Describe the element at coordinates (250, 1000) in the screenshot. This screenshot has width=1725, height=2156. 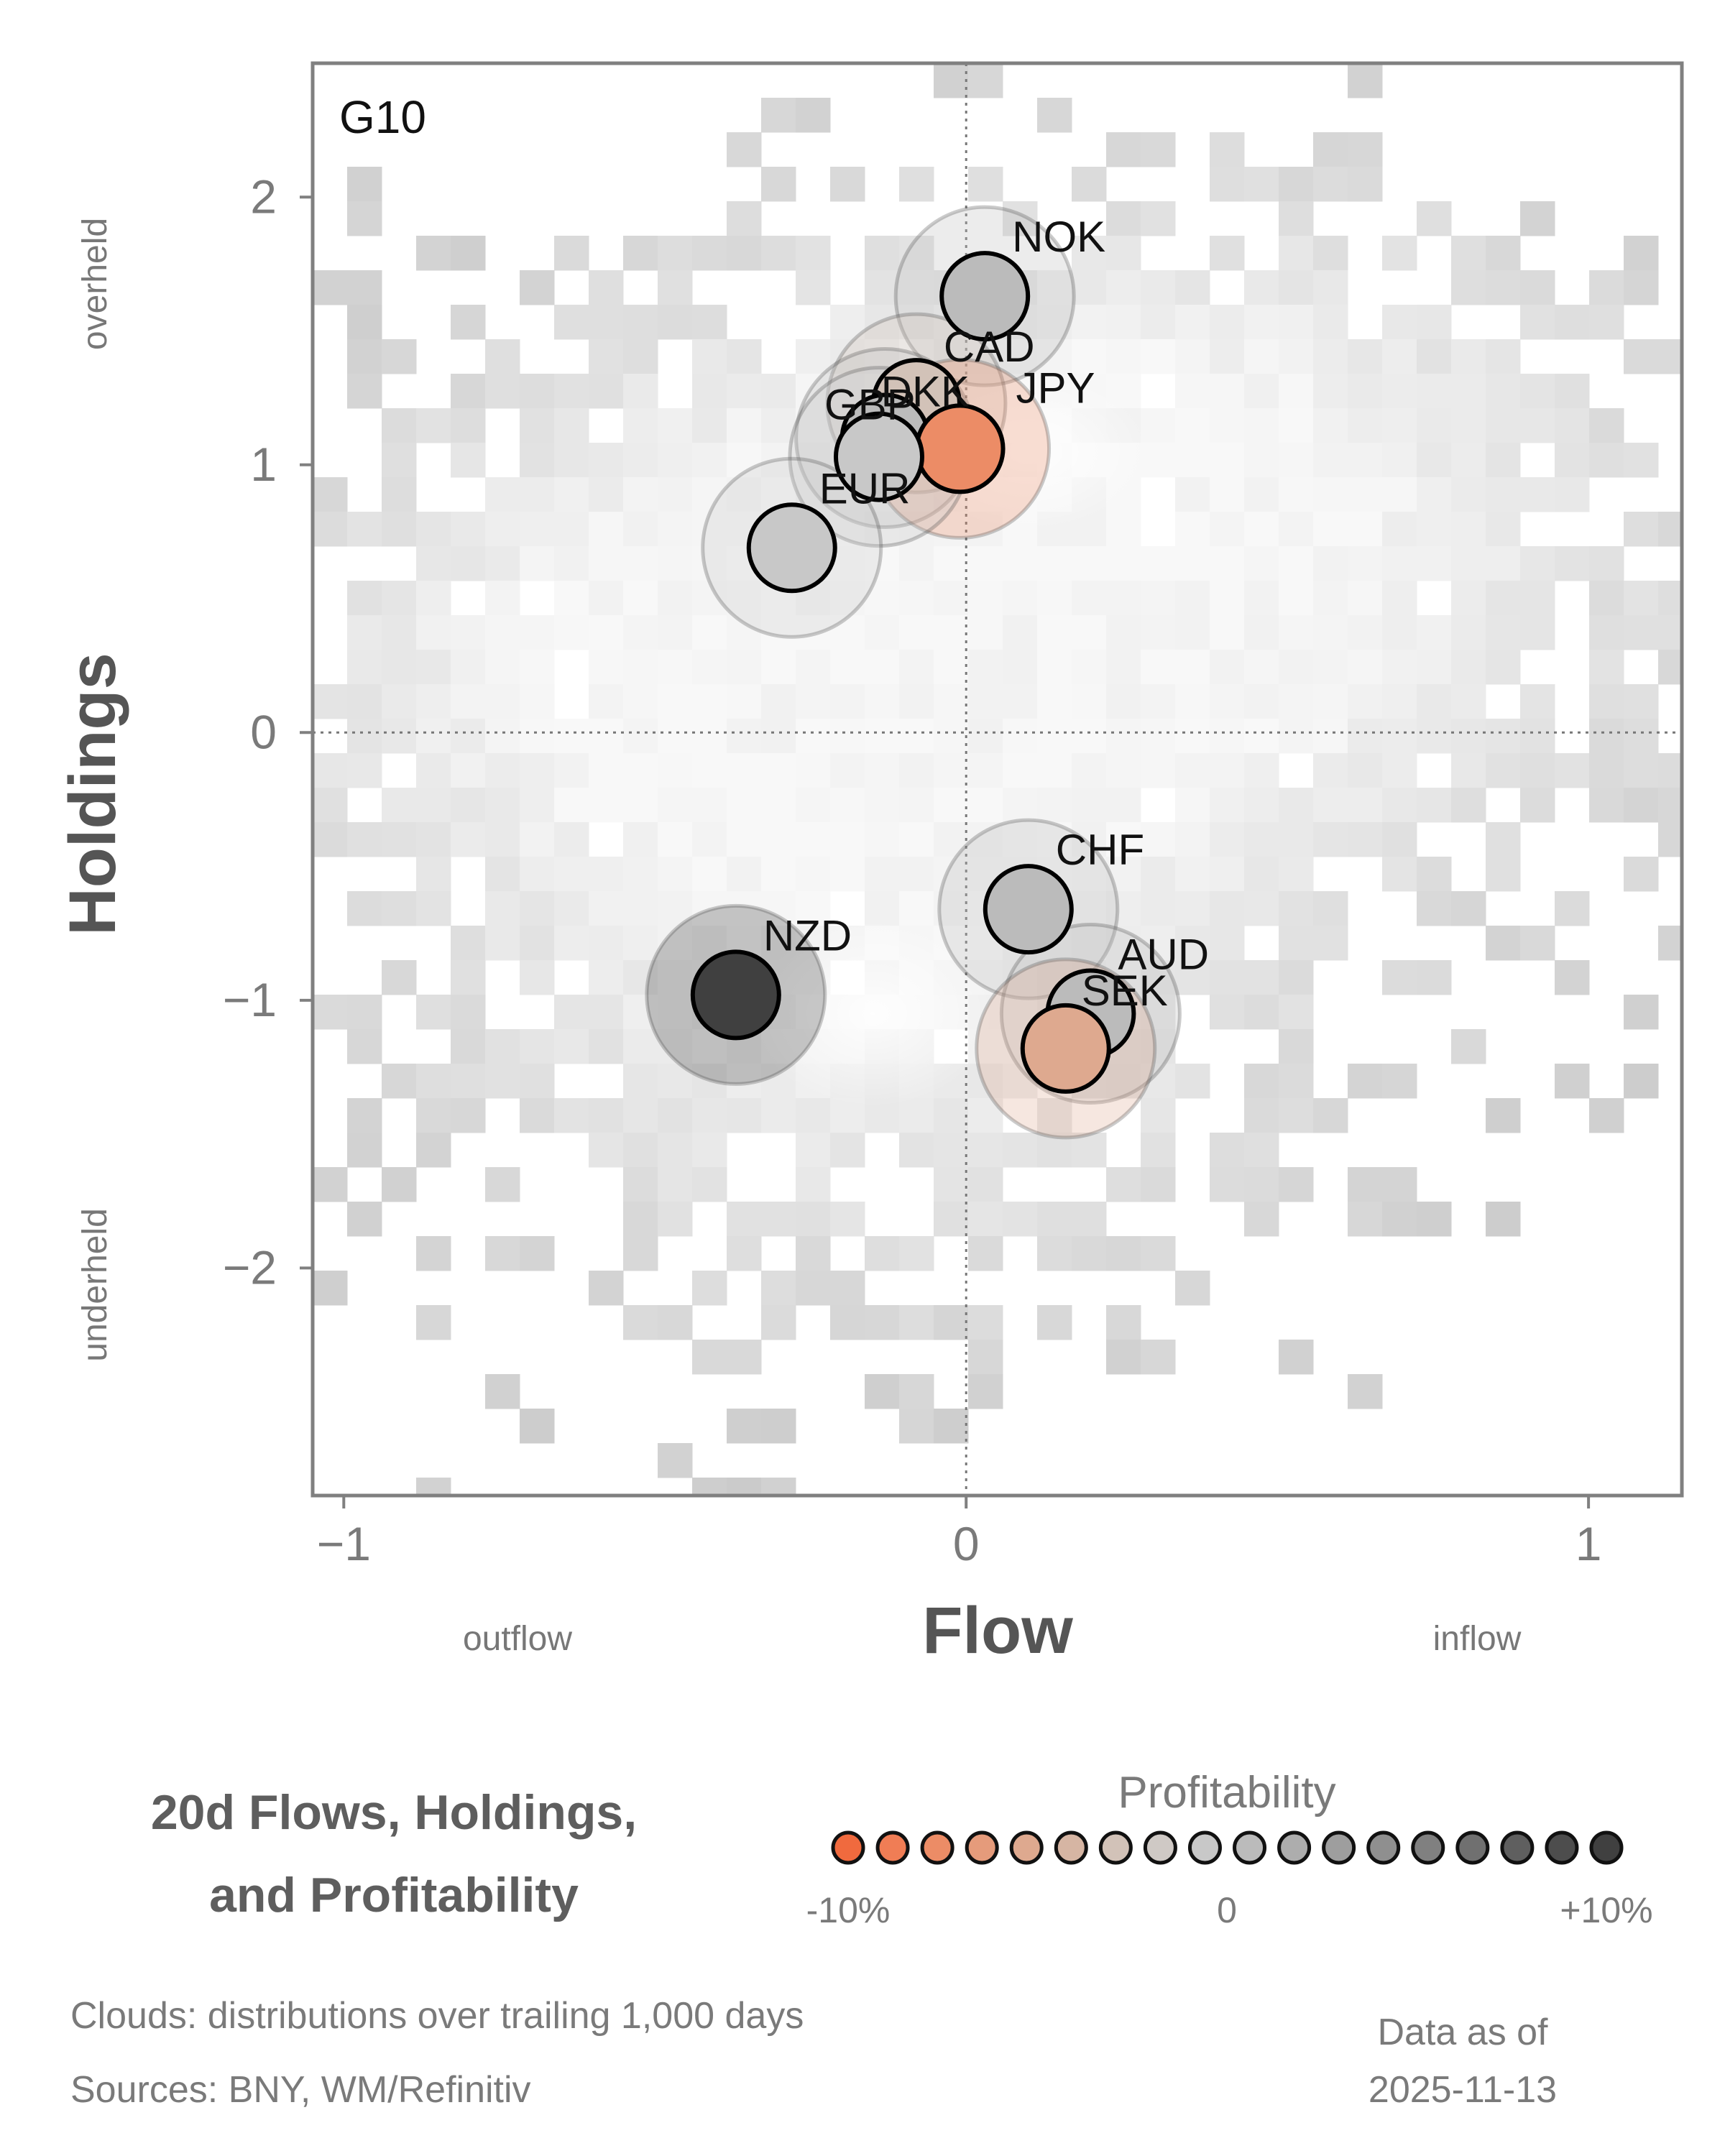
I see `y-tick-label: −1` at that location.